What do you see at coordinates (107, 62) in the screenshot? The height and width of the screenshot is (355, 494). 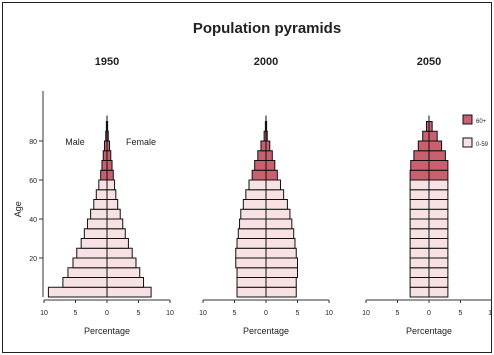 I see `panel-title-1950: 1950` at bounding box center [107, 62].